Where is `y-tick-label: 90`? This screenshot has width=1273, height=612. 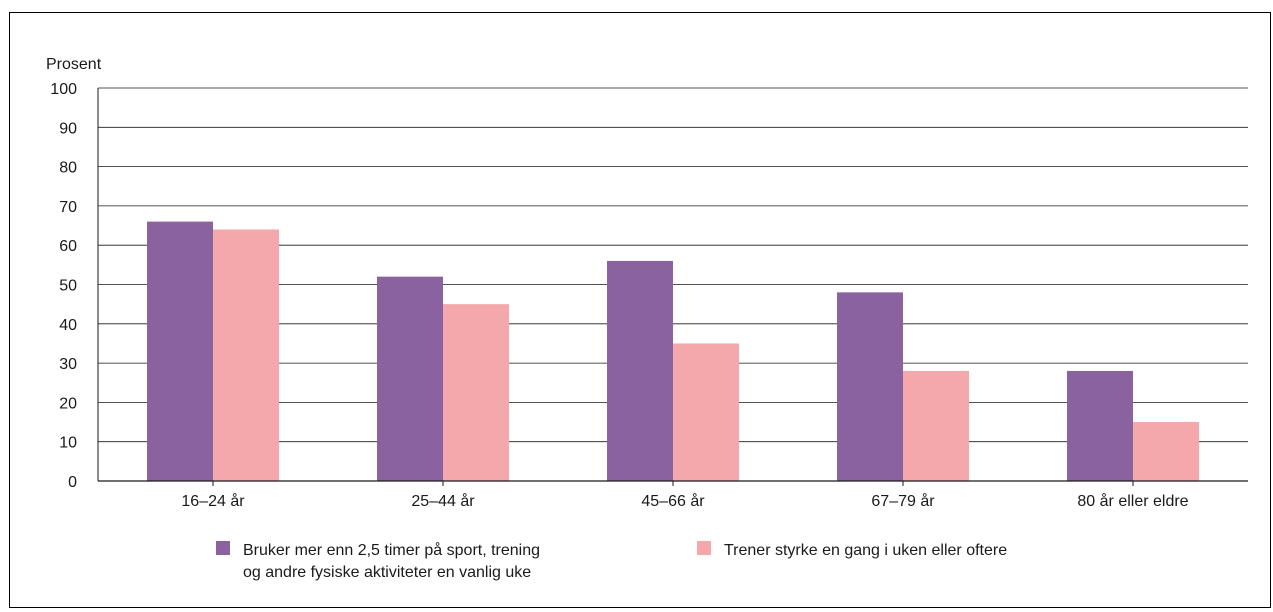 y-tick-label: 90 is located at coordinates (68, 128).